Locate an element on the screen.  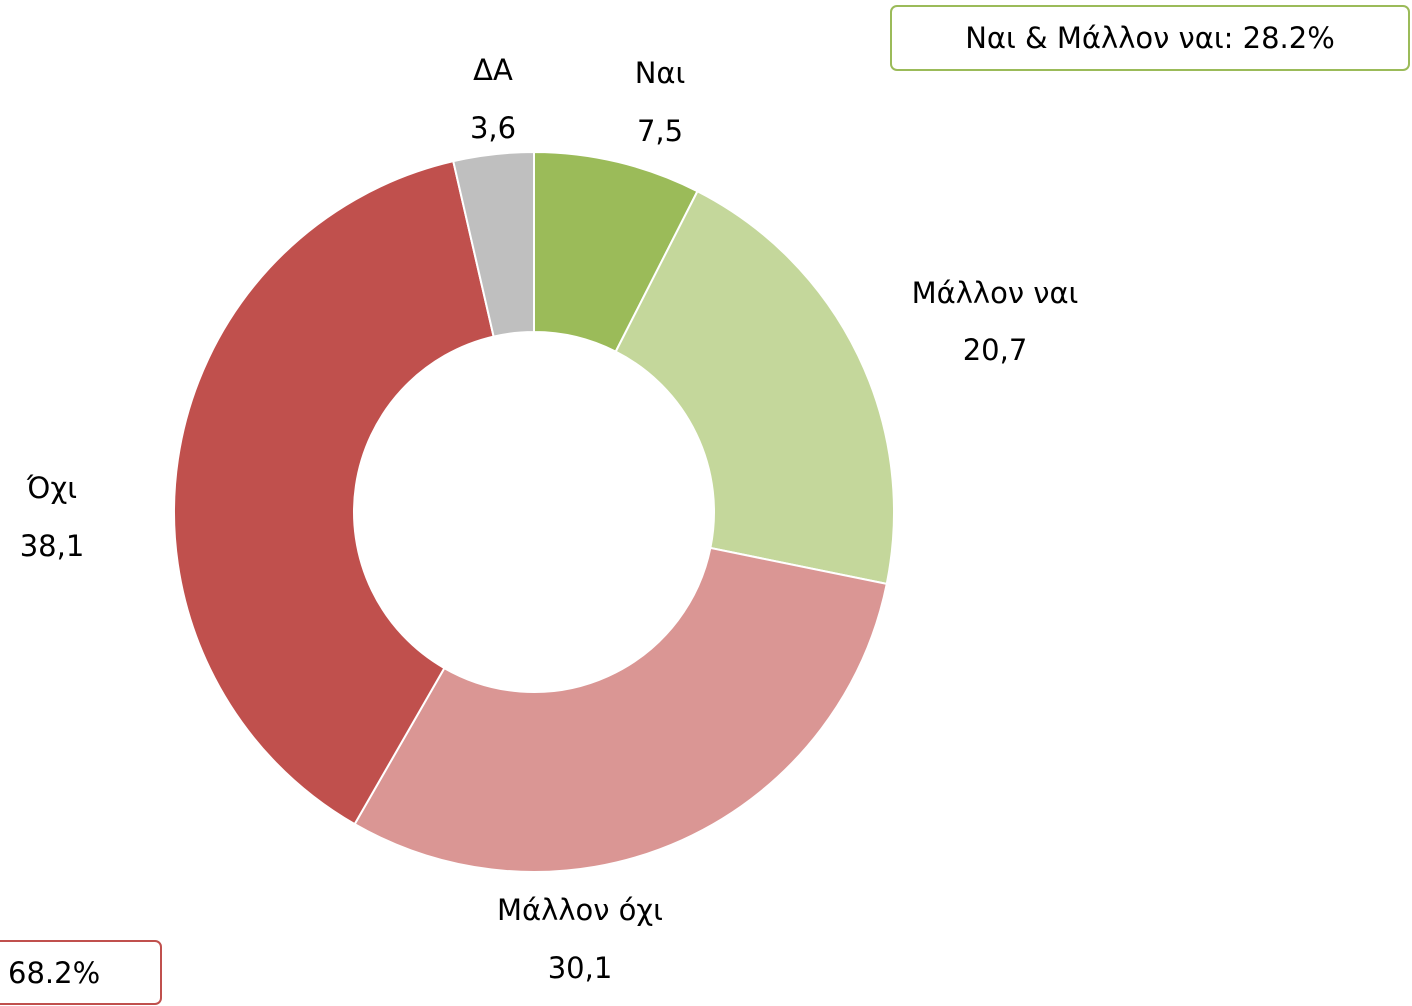
value-label: 38,1 is located at coordinates (52, 546).